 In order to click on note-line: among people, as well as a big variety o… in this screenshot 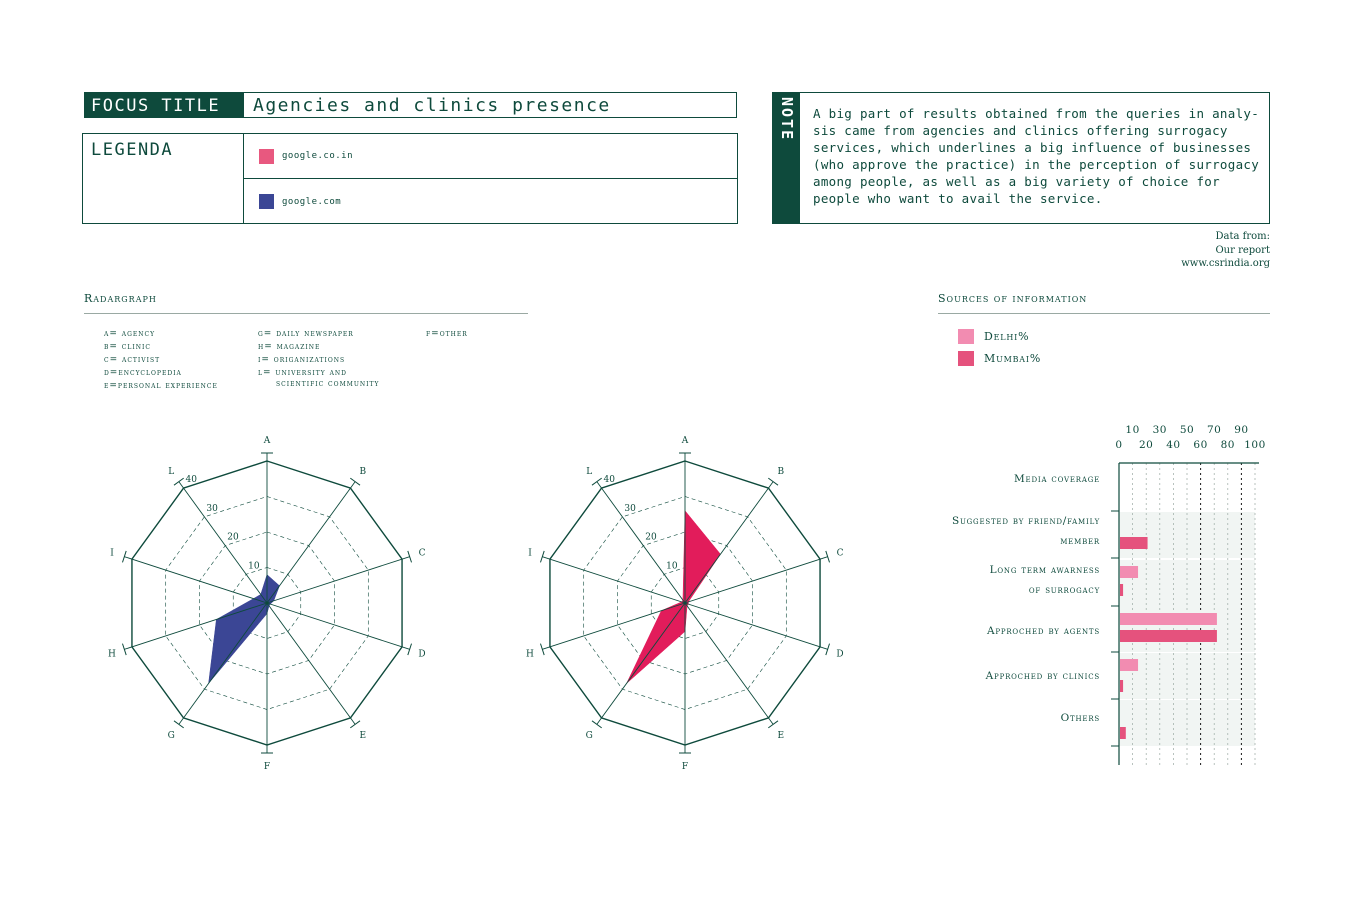, I will do `click(1016, 181)`.